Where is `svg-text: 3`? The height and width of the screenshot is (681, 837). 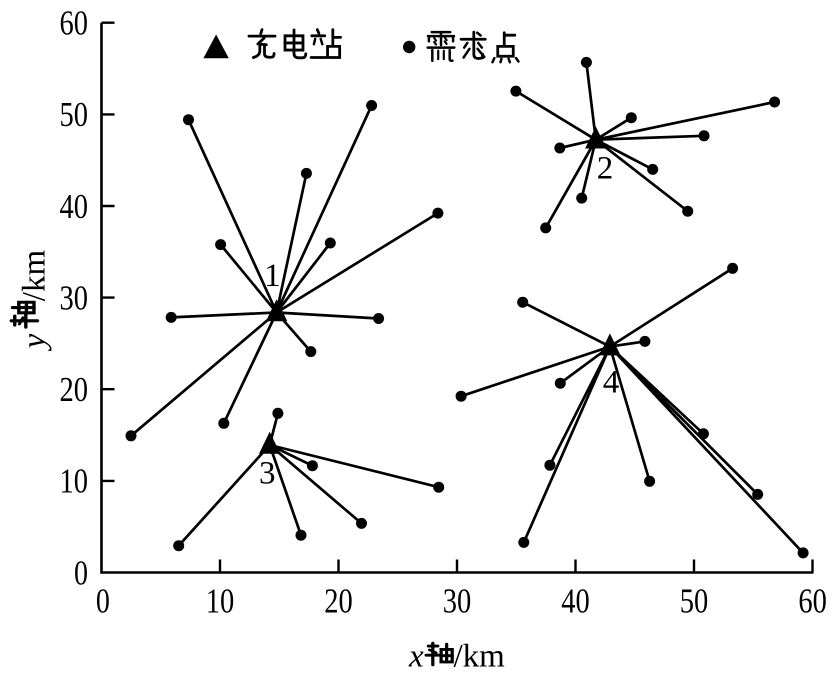
svg-text: 3 is located at coordinates (267, 474).